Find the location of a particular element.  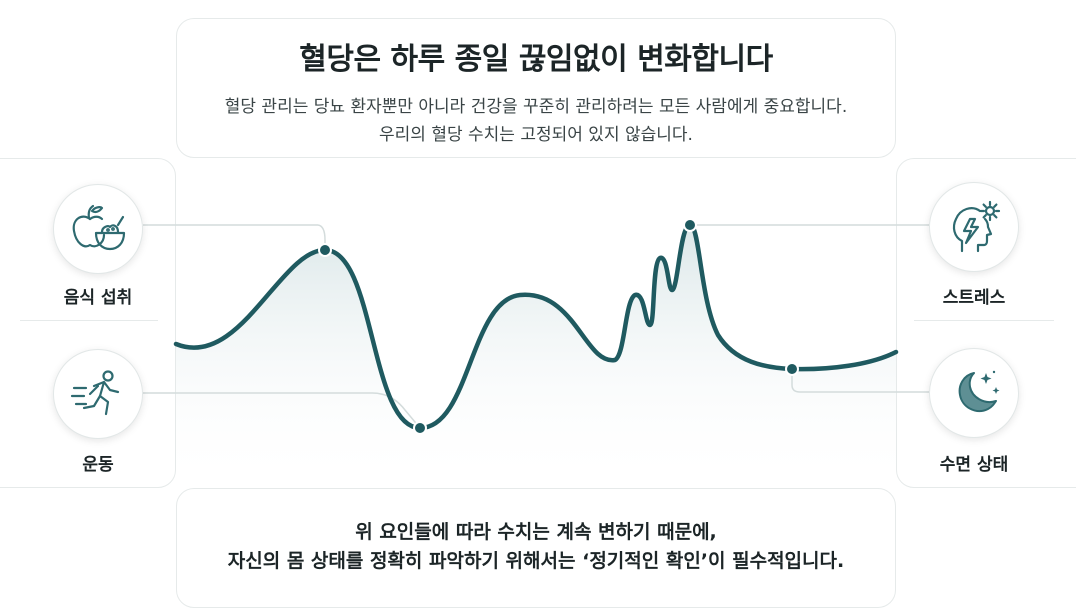

apple-bowl-icon is located at coordinates (99, 227).